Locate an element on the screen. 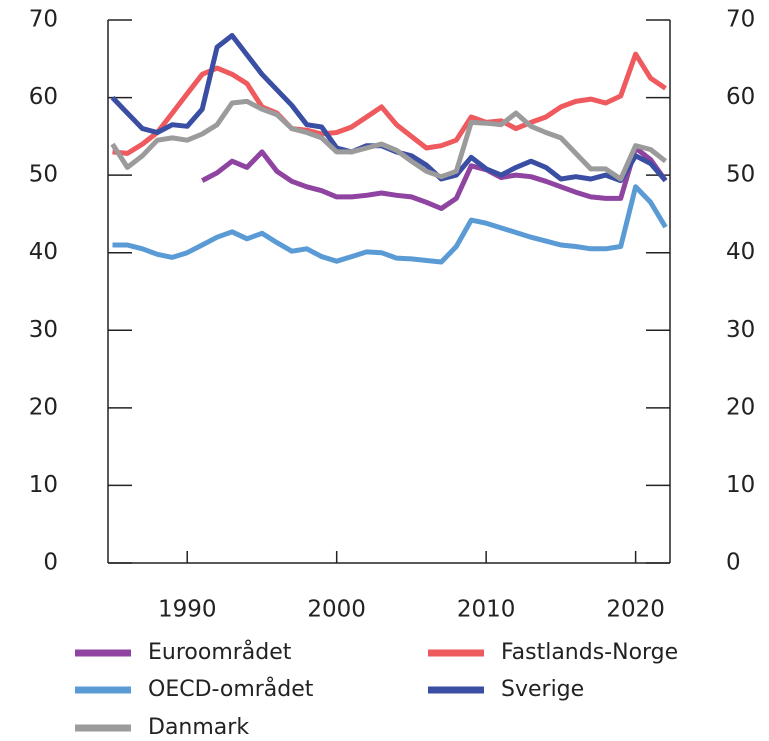  y2-tick-label: 0 is located at coordinates (733, 563).